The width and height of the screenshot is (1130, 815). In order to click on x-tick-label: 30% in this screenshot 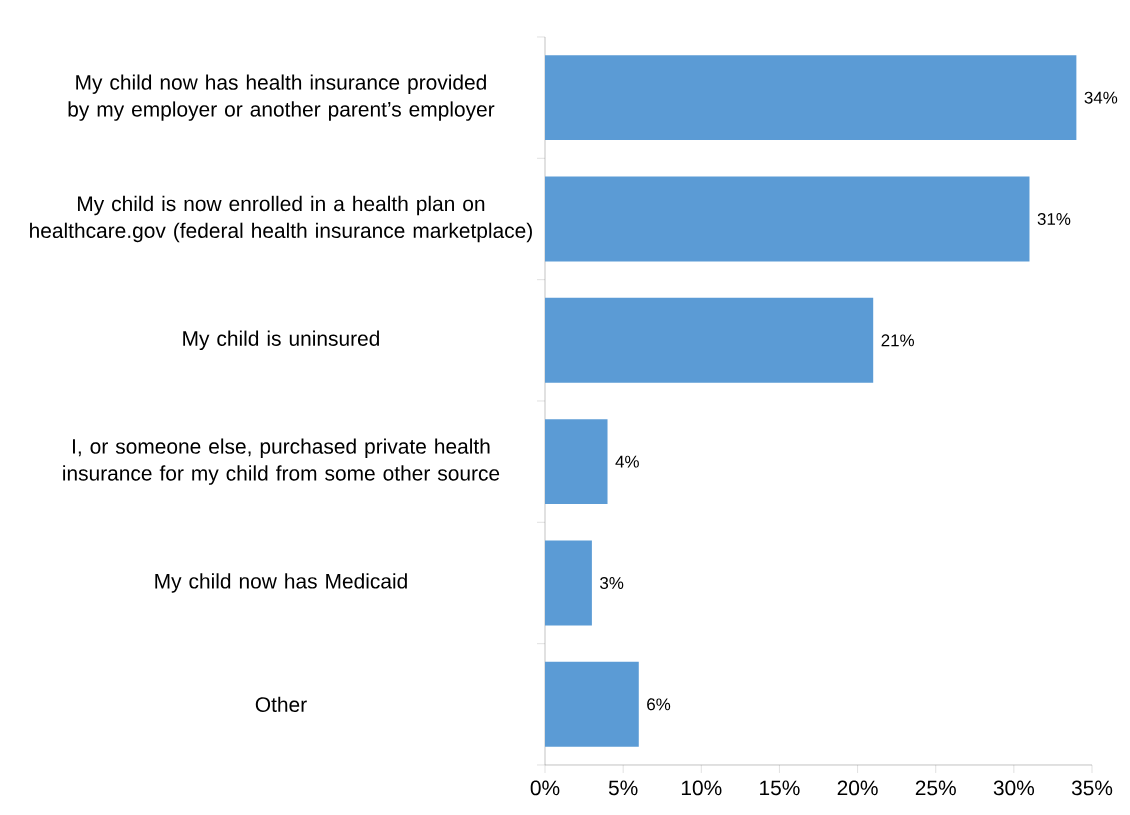, I will do `click(1014, 788)`.